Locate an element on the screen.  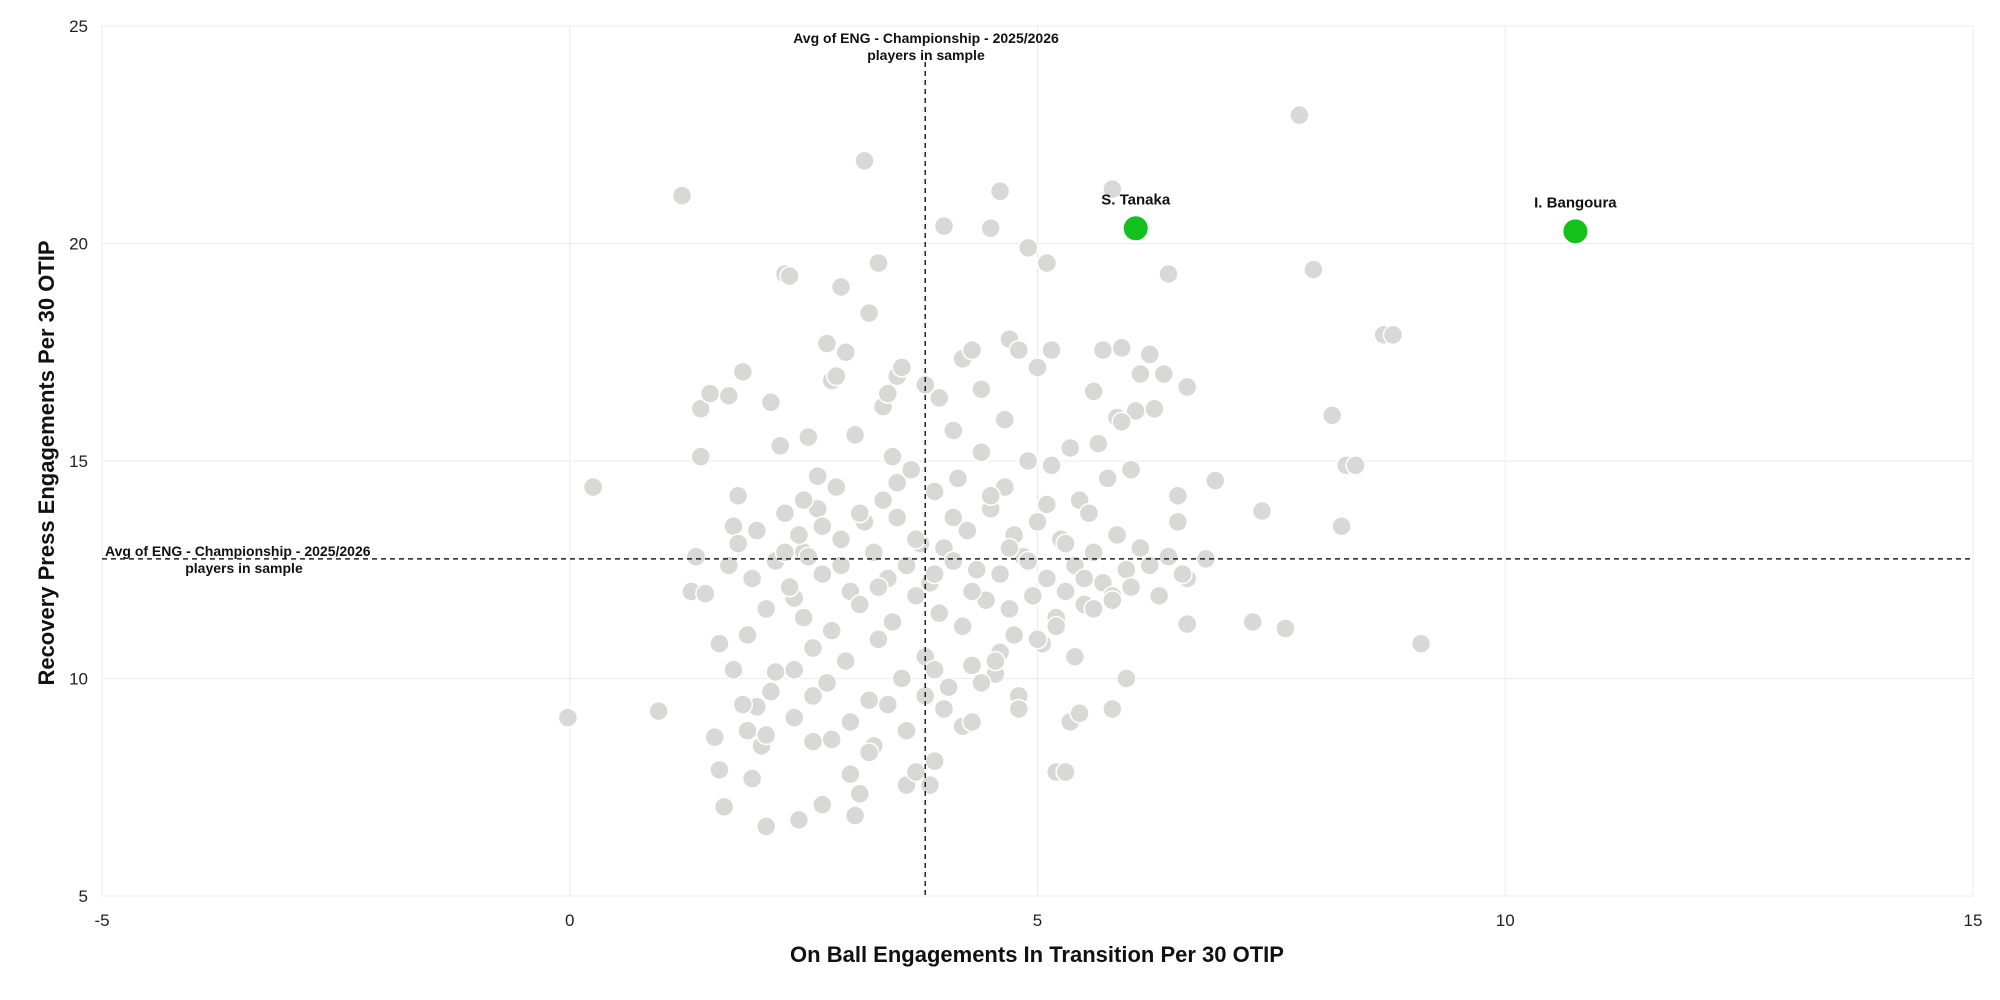
x-tick-label: 0 is located at coordinates (569, 920).